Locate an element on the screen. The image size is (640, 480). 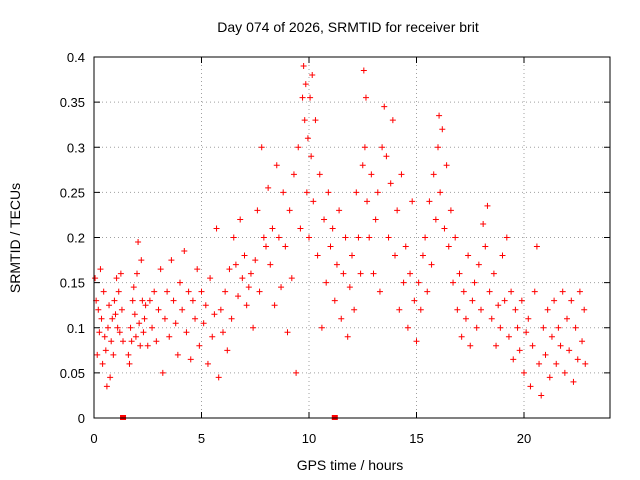
y-tick-label: 0.35 is located at coordinates (72, 102).